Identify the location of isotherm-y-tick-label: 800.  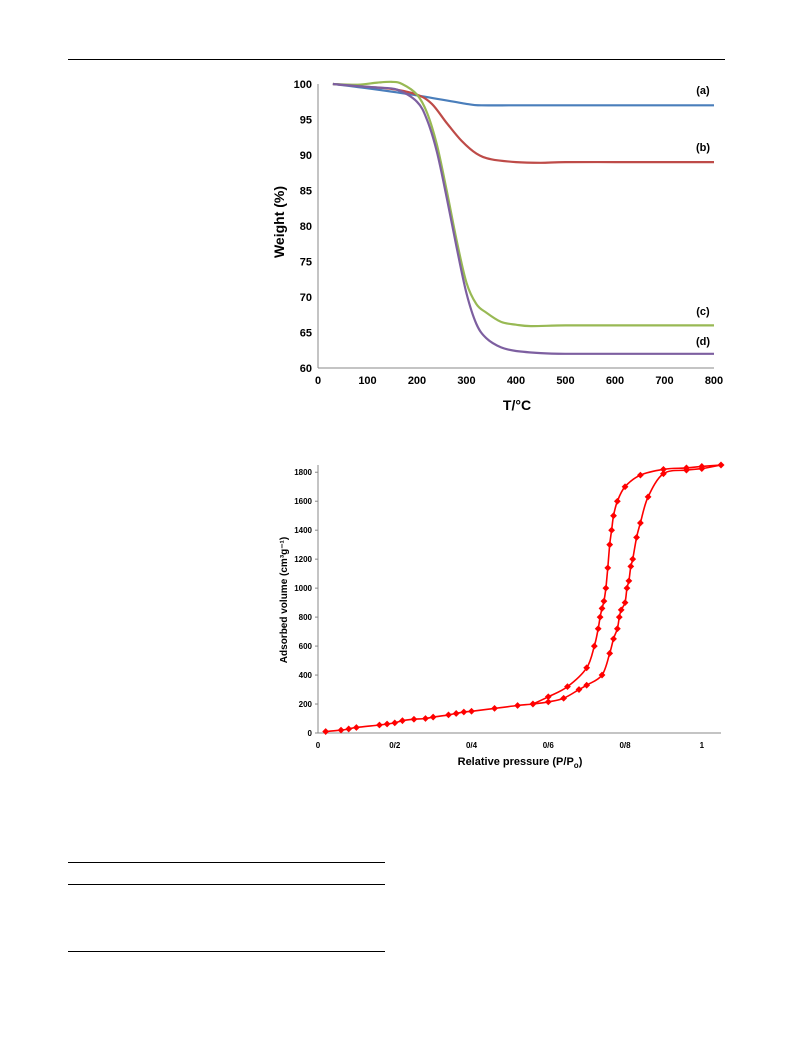
(306, 617).